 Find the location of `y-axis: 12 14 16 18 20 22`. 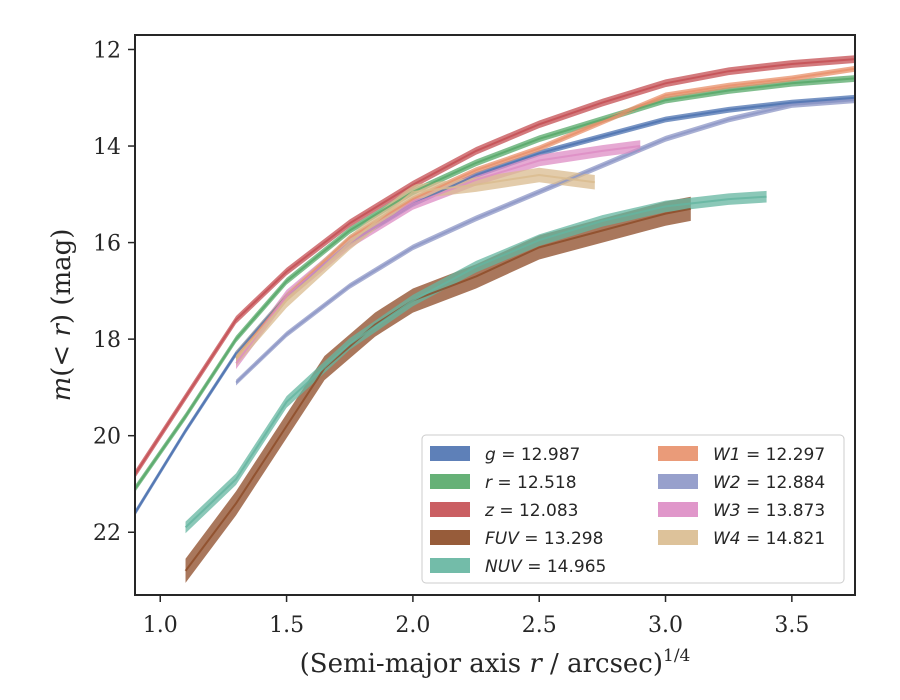

y-axis: 12 14 16 18 20 22 is located at coordinates (114, 292).